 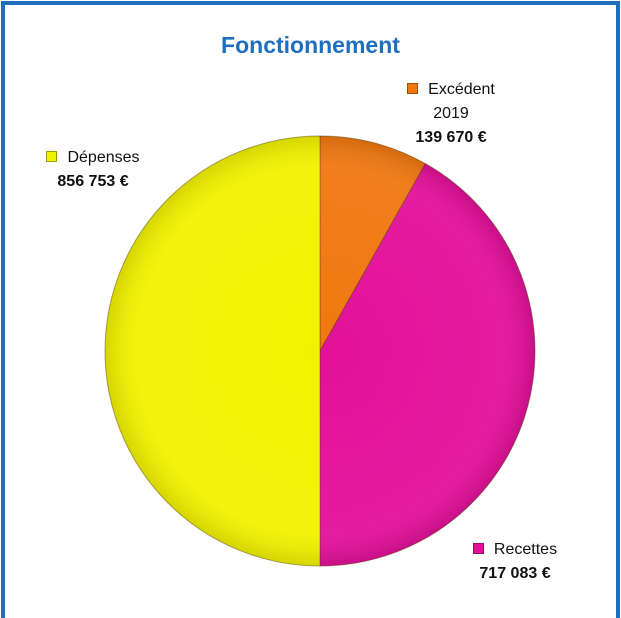 What do you see at coordinates (461, 101) in the screenshot?
I see `legend-label: Excédent 2019` at bounding box center [461, 101].